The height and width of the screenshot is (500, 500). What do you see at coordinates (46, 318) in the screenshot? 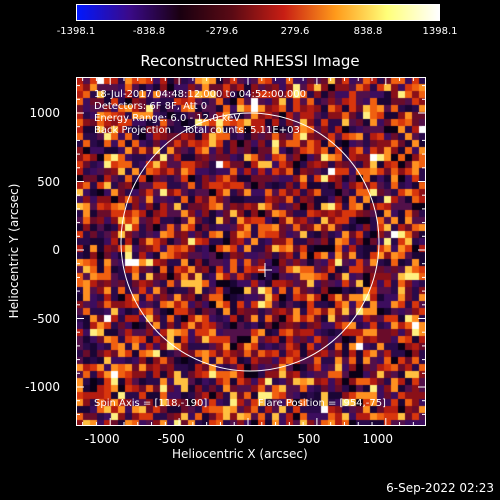
I see `y-tick-label: -500` at bounding box center [46, 318].